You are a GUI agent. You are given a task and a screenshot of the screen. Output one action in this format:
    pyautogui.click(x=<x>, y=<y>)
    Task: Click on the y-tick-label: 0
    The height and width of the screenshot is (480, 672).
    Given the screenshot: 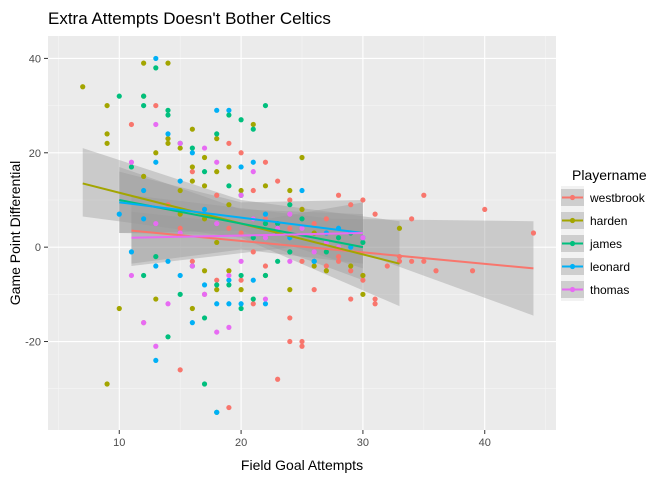 What is the action you would take?
    pyautogui.click(x=38, y=248)
    